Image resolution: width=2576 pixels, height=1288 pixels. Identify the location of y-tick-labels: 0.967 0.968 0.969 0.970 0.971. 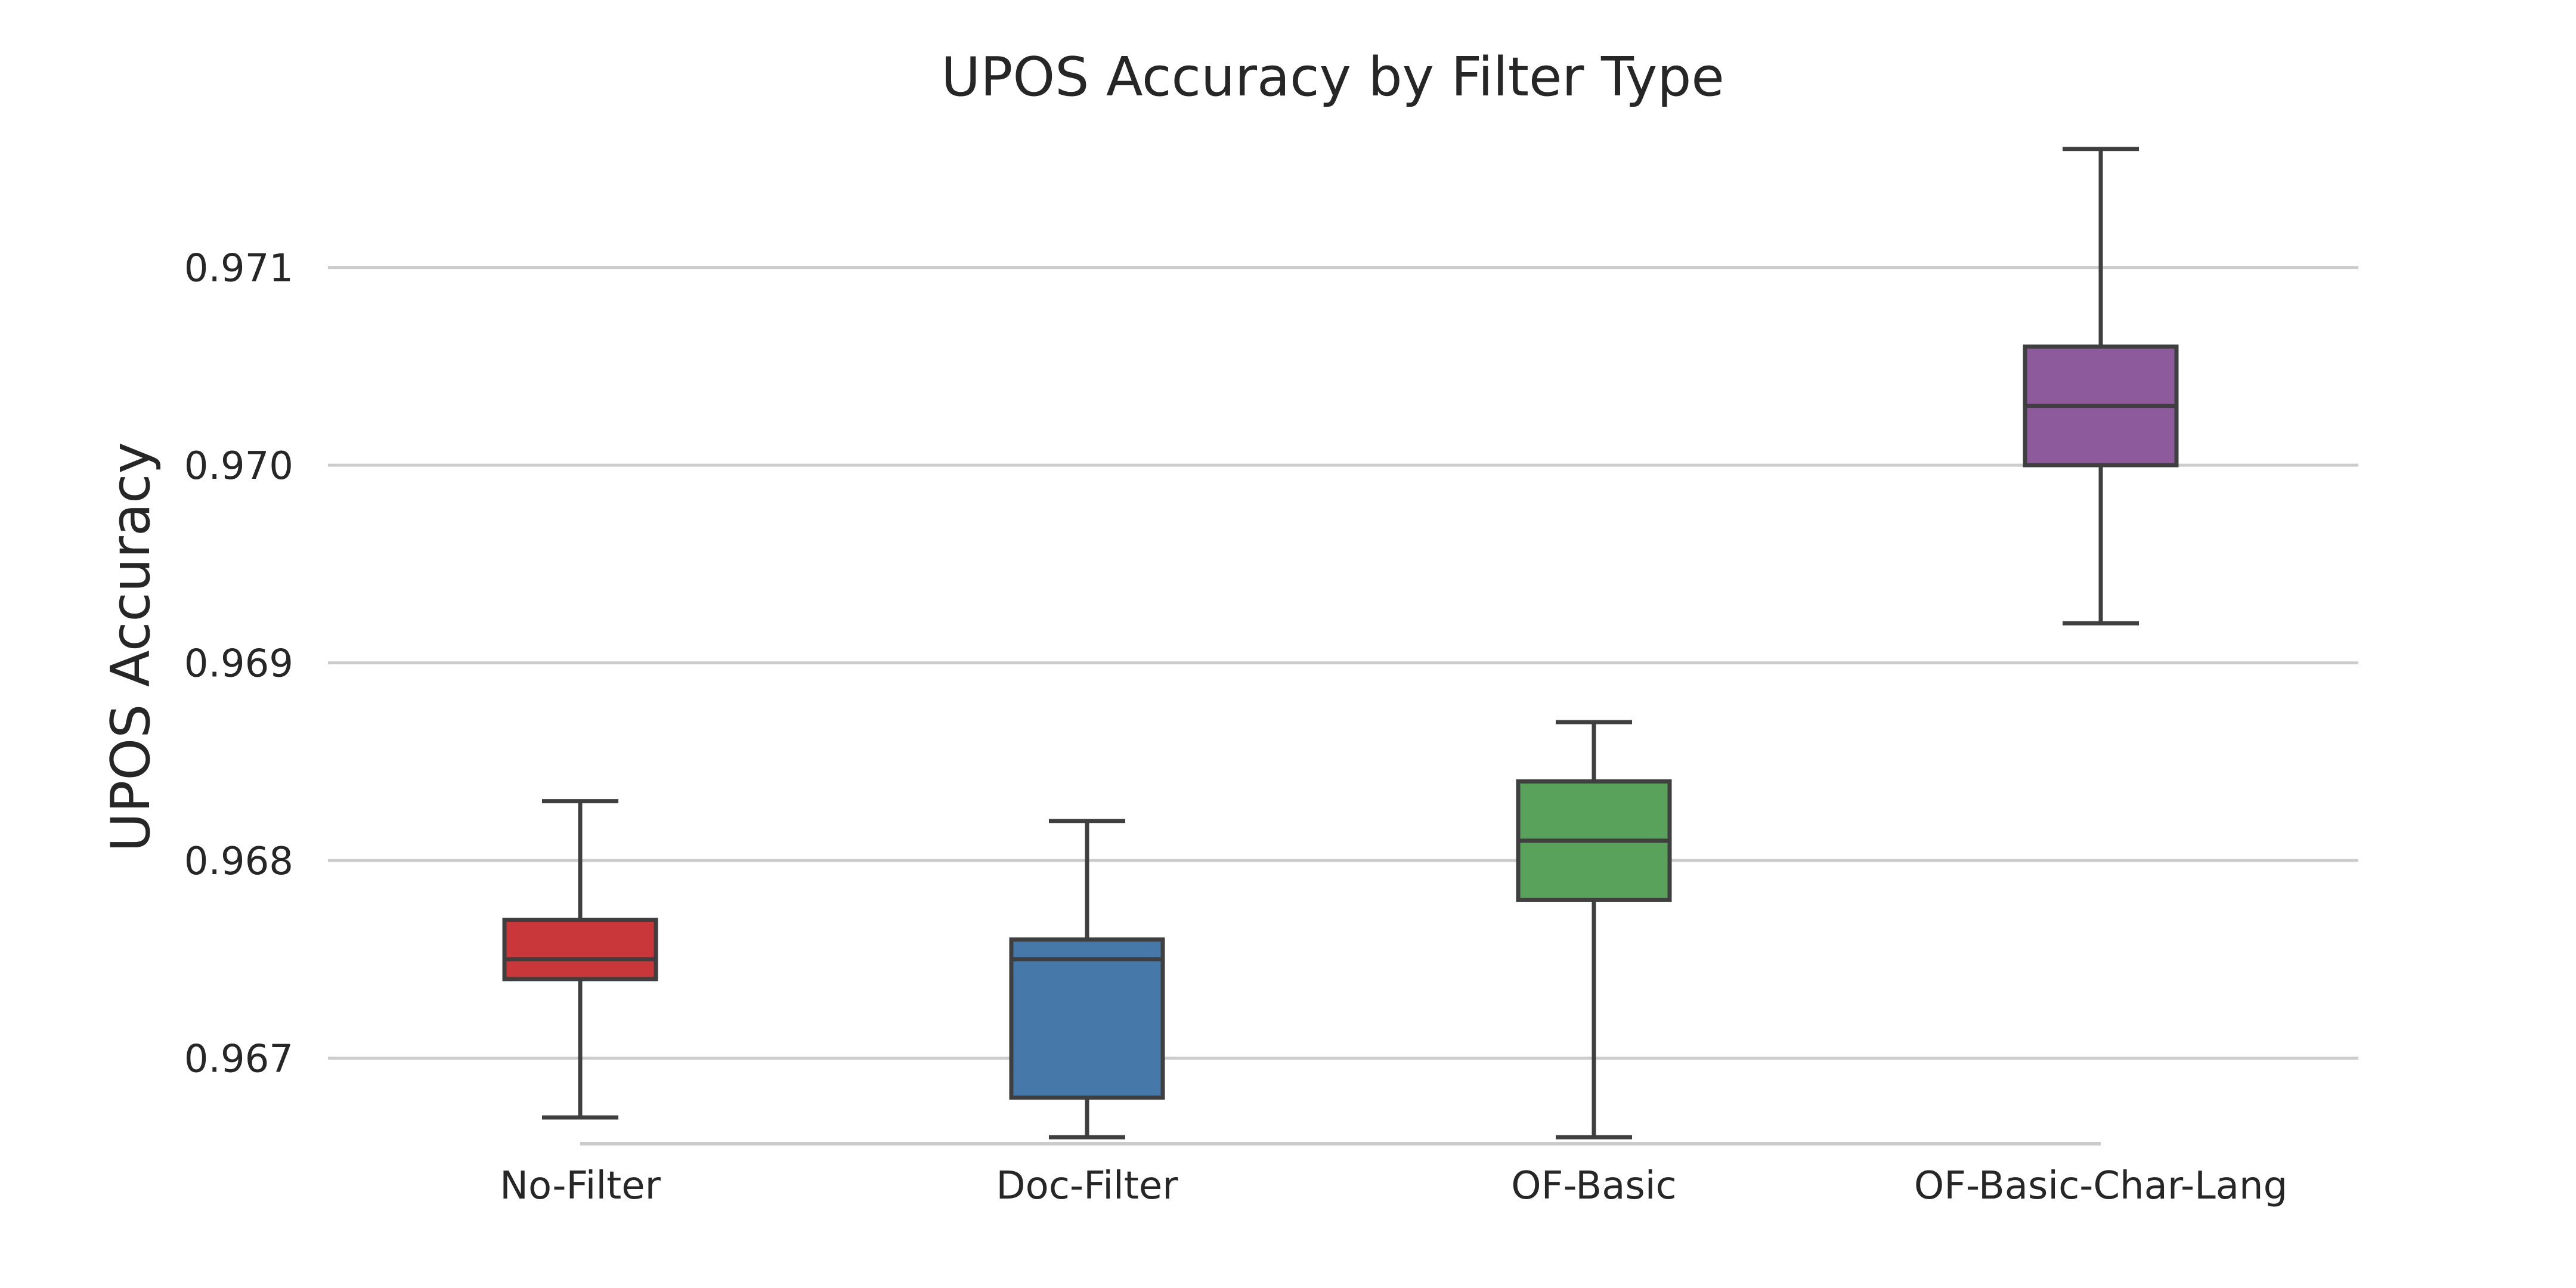
(239, 664).